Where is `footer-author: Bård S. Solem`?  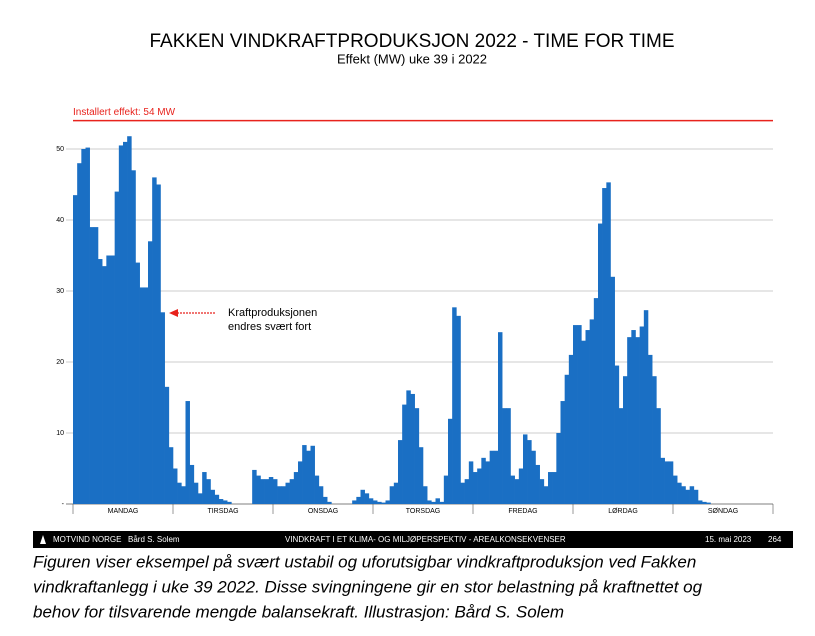
footer-author: Bård S. Solem is located at coordinates (154, 539).